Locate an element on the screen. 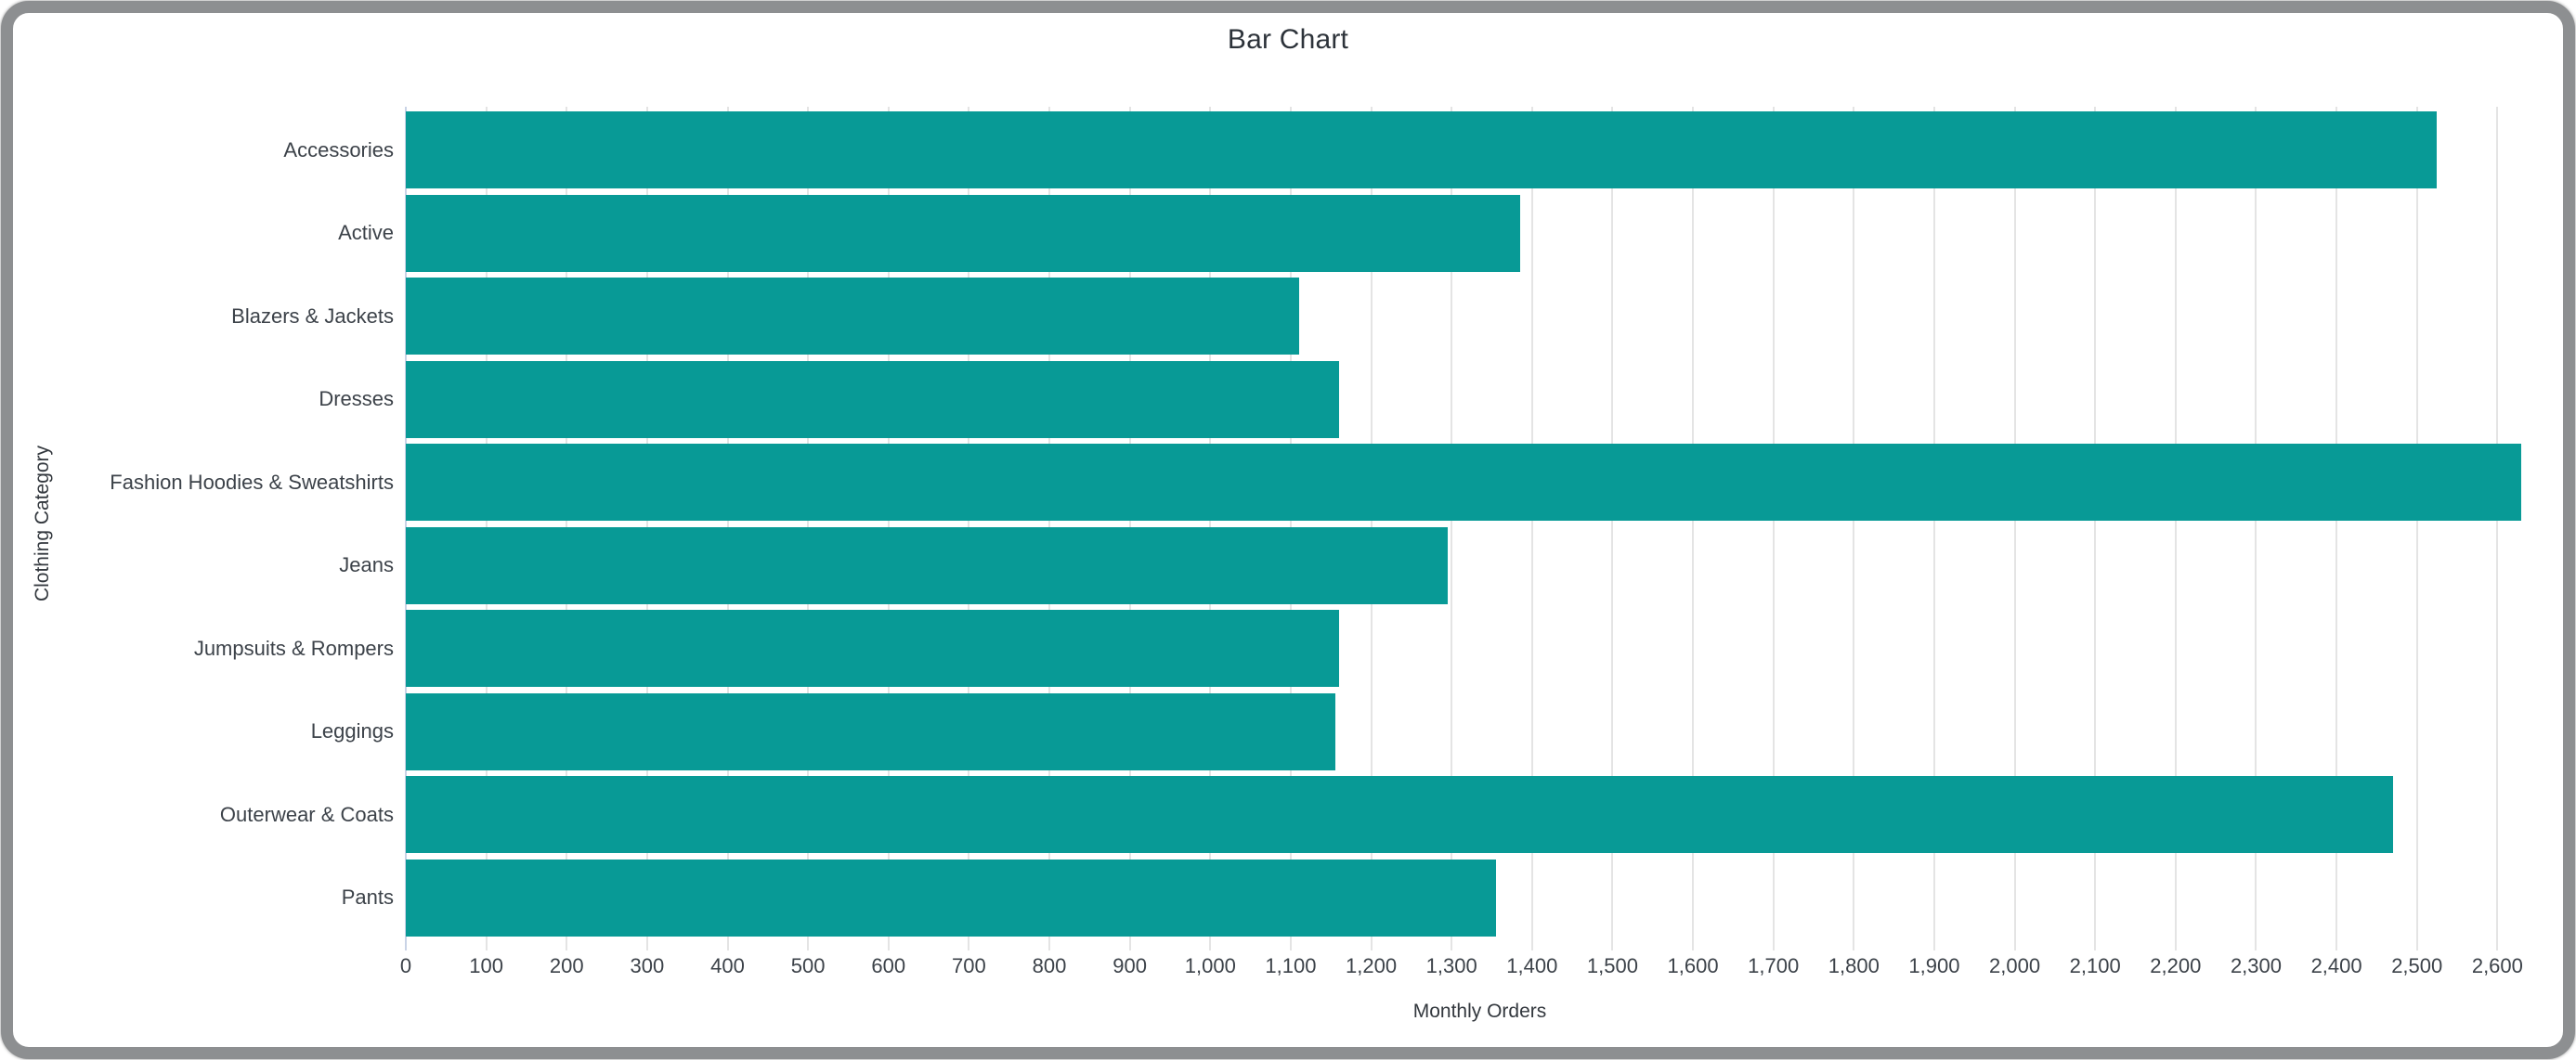 This screenshot has height=1060, width=2576. y-tick-label: Pants is located at coordinates (367, 898).